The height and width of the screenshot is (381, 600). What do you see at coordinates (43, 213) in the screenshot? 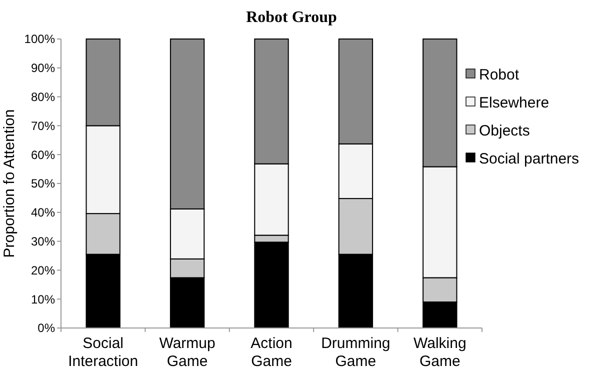
I see `y-tick-label: 40%` at bounding box center [43, 213].